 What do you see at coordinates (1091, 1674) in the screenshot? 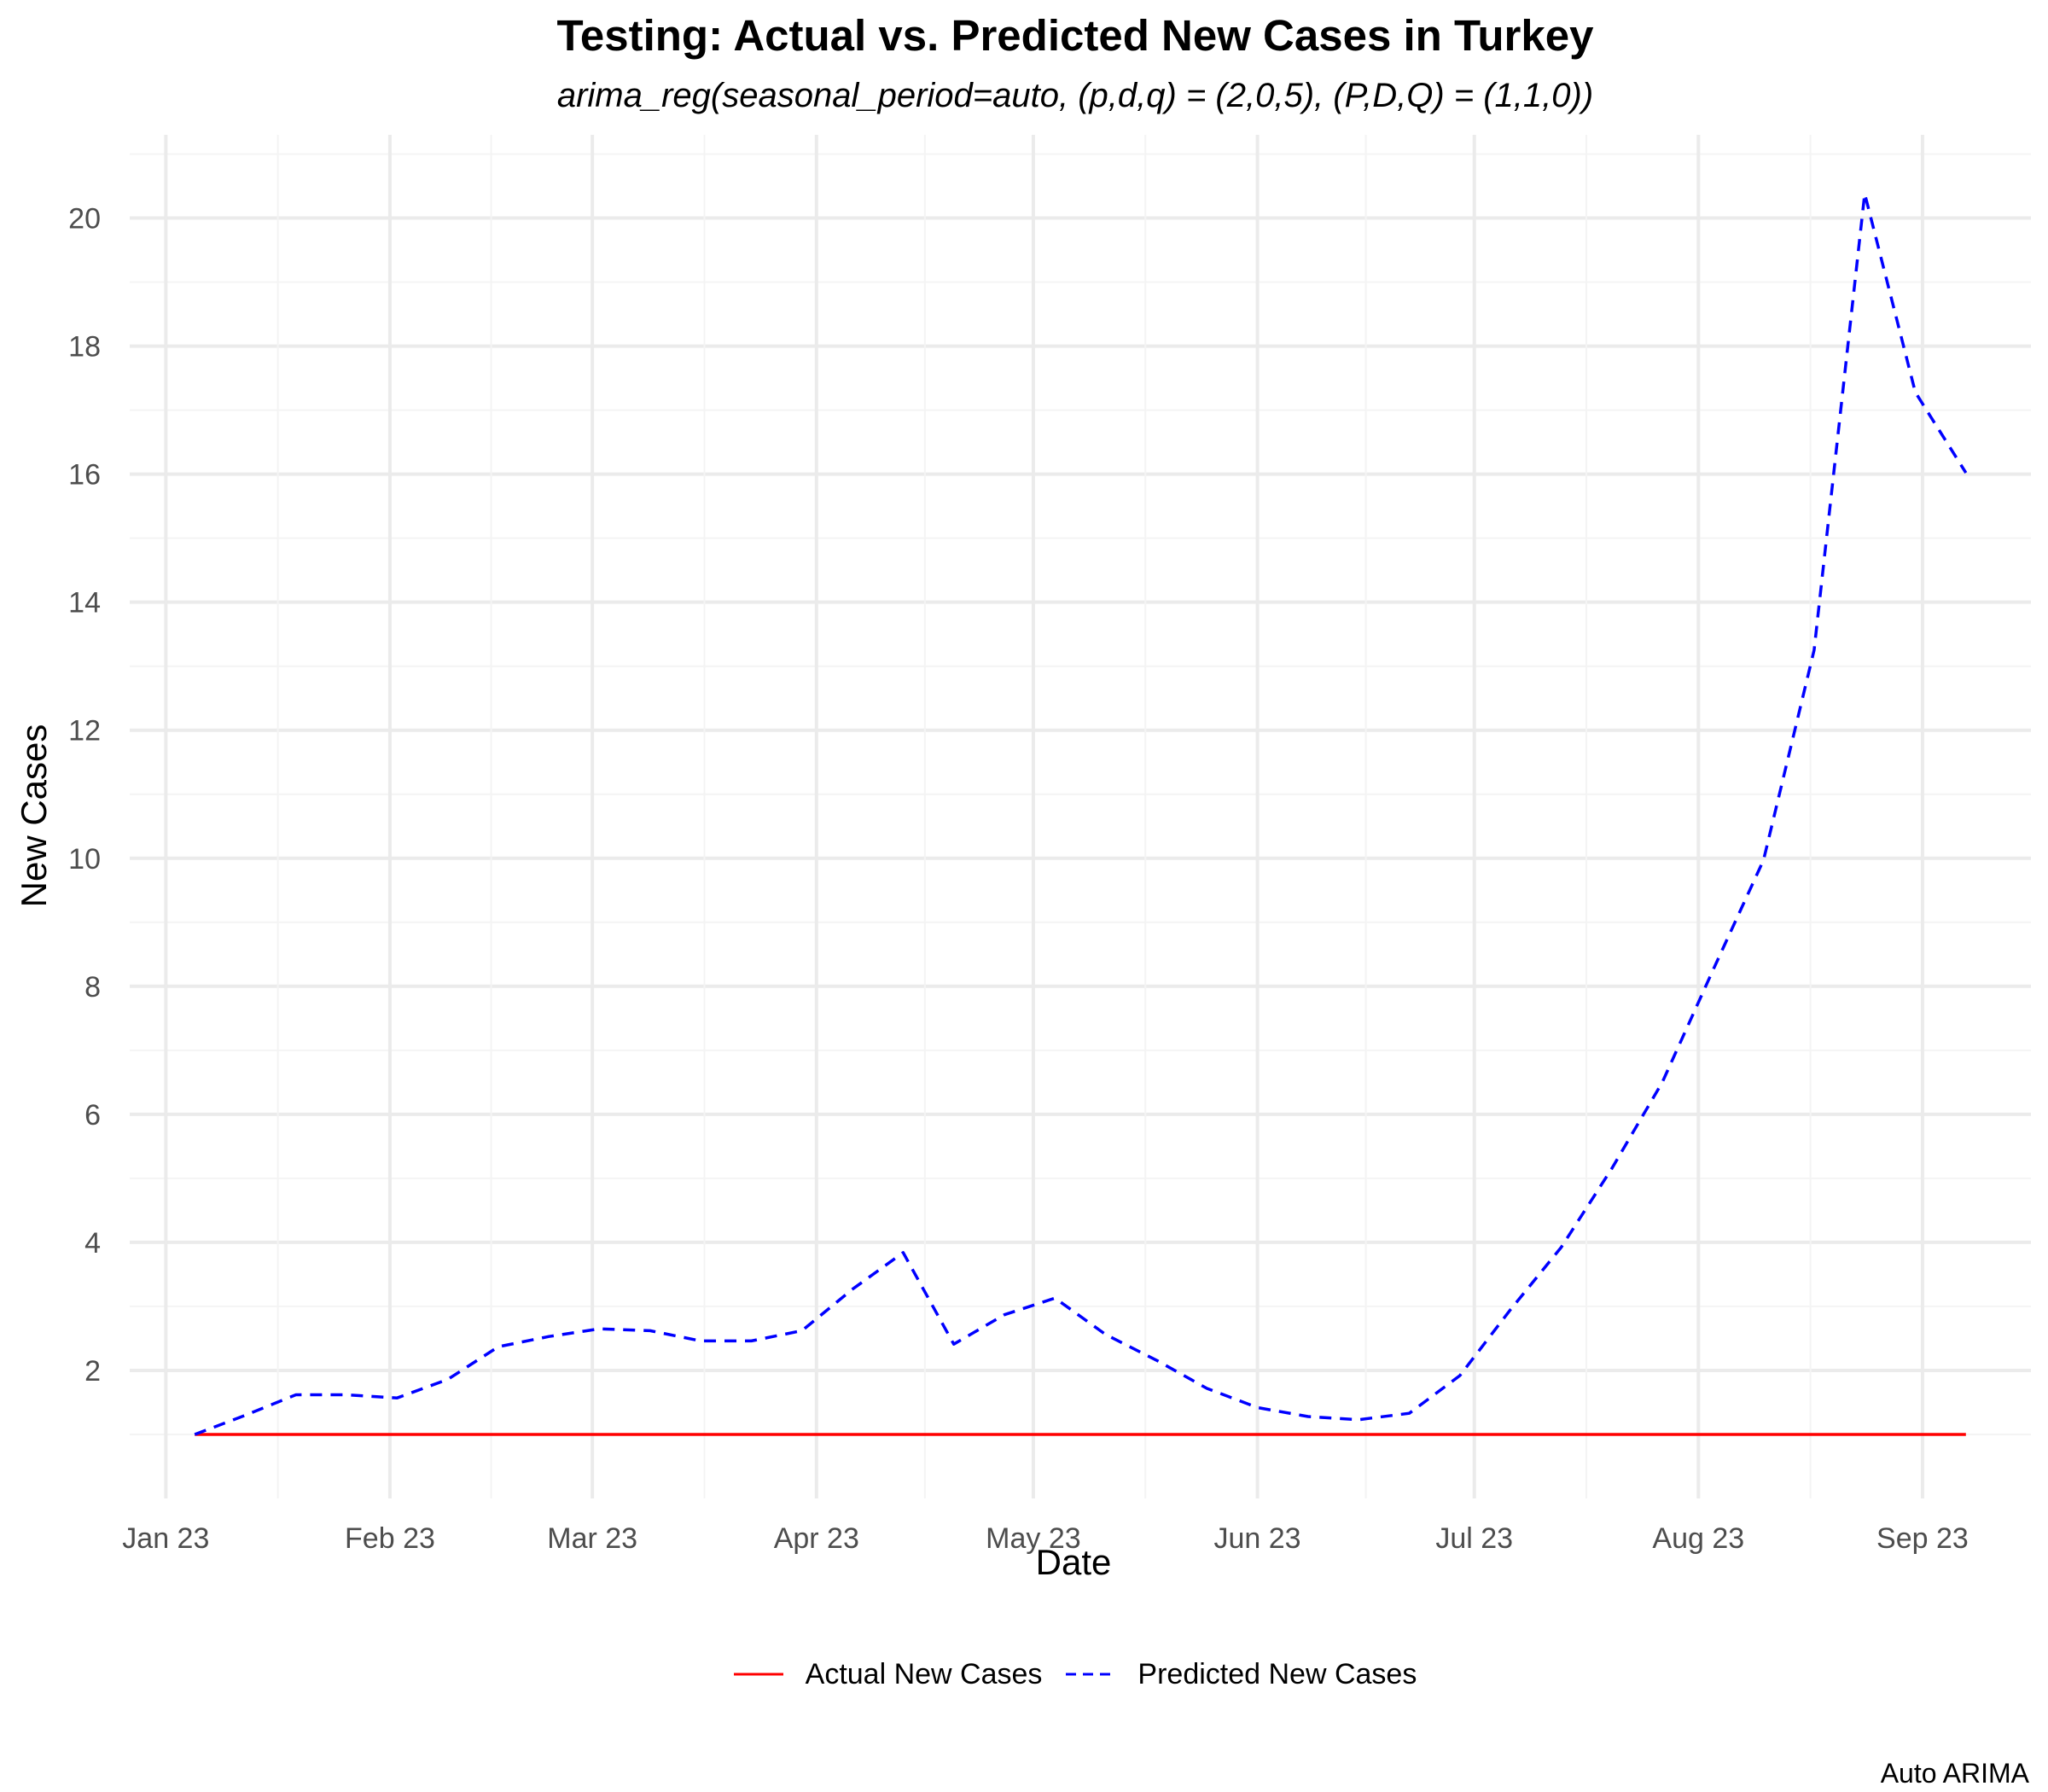
I see `legend-key-predicted` at bounding box center [1091, 1674].